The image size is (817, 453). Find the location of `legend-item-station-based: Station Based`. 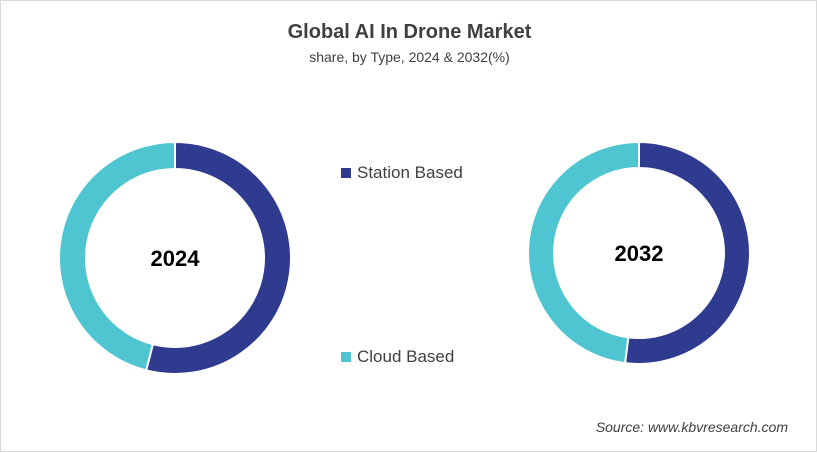

legend-item-station-based: Station Based is located at coordinates (402, 173).